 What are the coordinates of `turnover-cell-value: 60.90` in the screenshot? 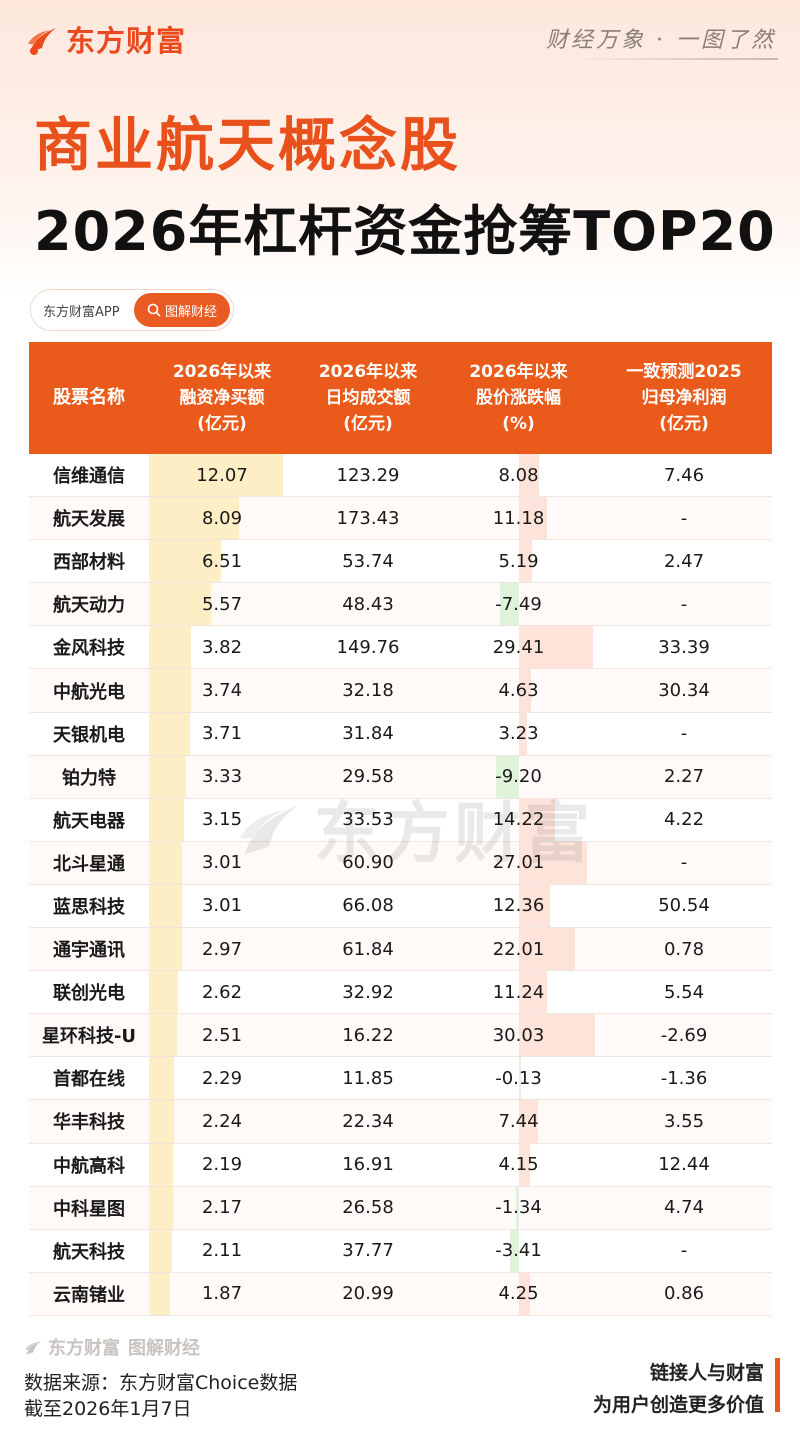 It's located at (368, 863).